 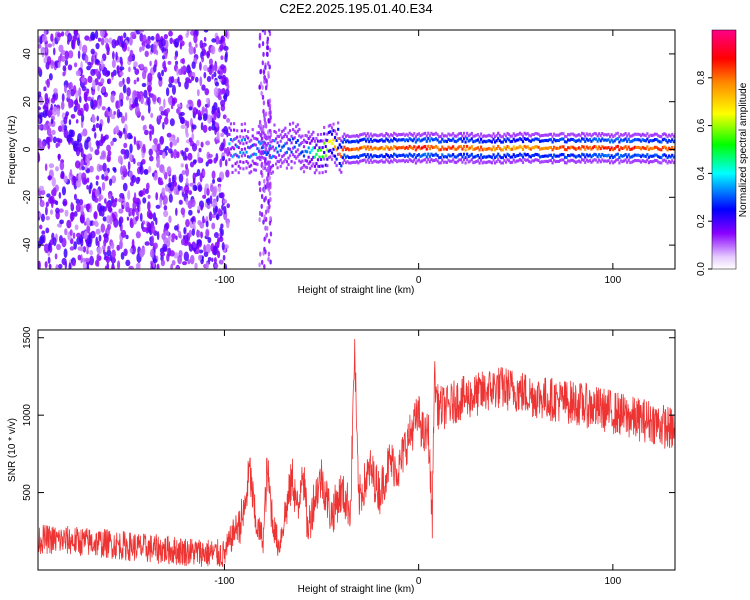 What do you see at coordinates (613, 280) in the screenshot?
I see `heatmap-x-tick-label: 100` at bounding box center [613, 280].